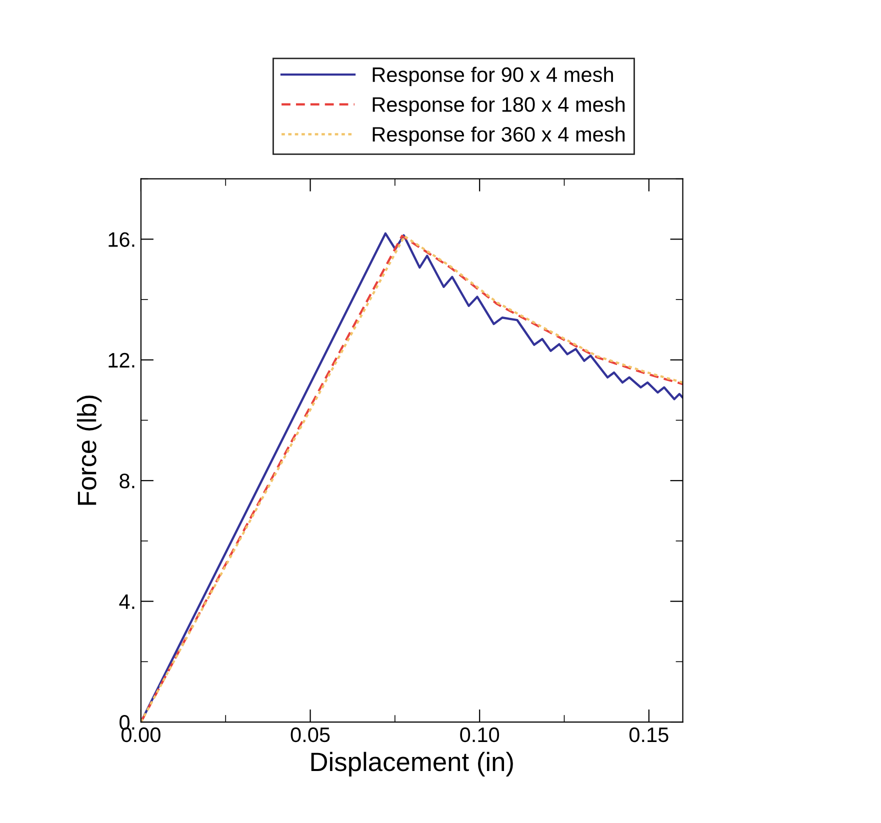 The width and height of the screenshot is (881, 823). What do you see at coordinates (492, 76) in the screenshot?
I see `legend-label: Response for 90 x 4 mesh` at bounding box center [492, 76].